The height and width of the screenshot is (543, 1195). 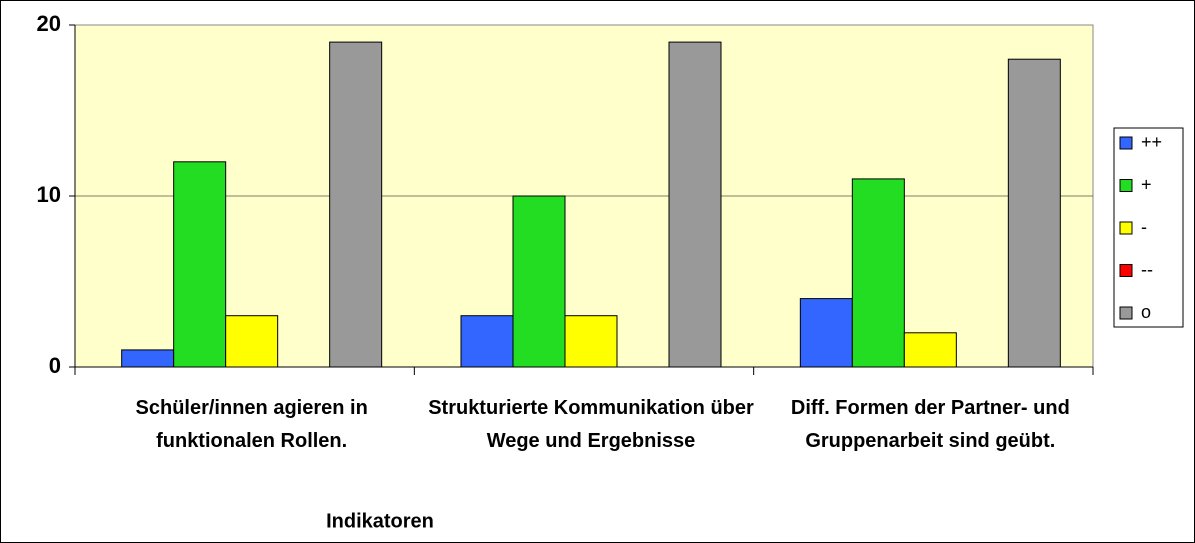 What do you see at coordinates (380, 521) in the screenshot?
I see `x-axis-label: Indikatoren` at bounding box center [380, 521].